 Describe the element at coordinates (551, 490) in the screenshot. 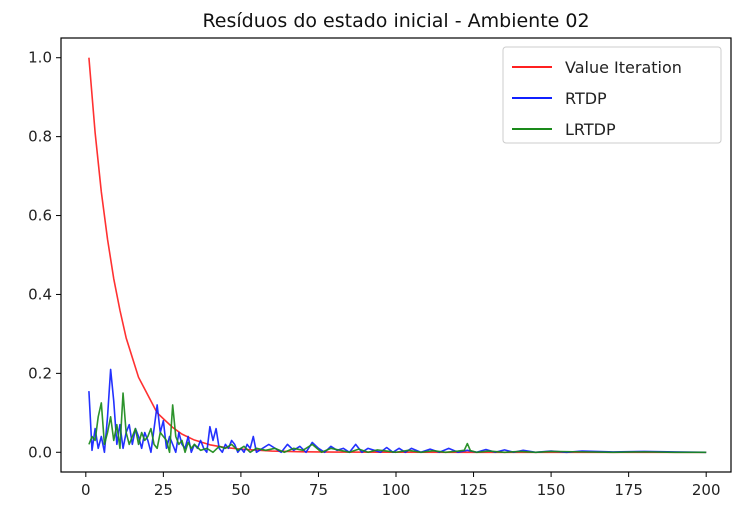

I see `x-tick-label: 150` at that location.